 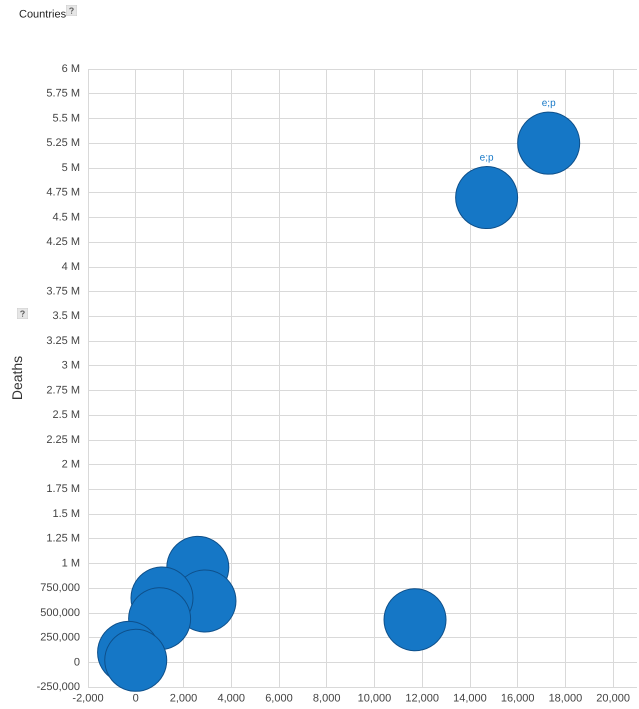 I want to click on y-tick-label: 250,000, so click(x=60, y=638).